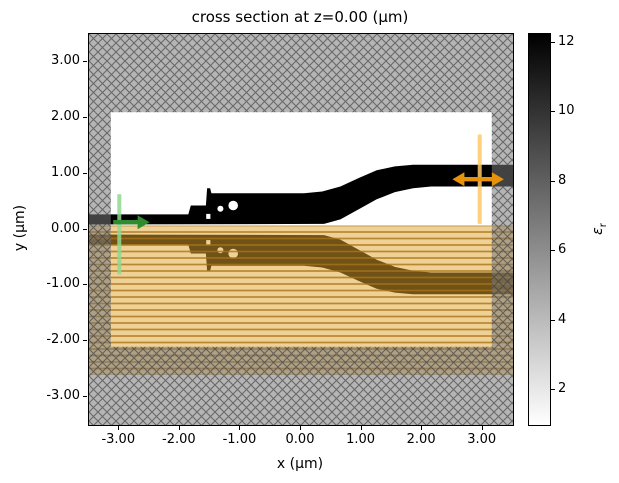 The width and height of the screenshot is (619, 483). I want to click on epsilon-symbol: ε, so click(598, 231).